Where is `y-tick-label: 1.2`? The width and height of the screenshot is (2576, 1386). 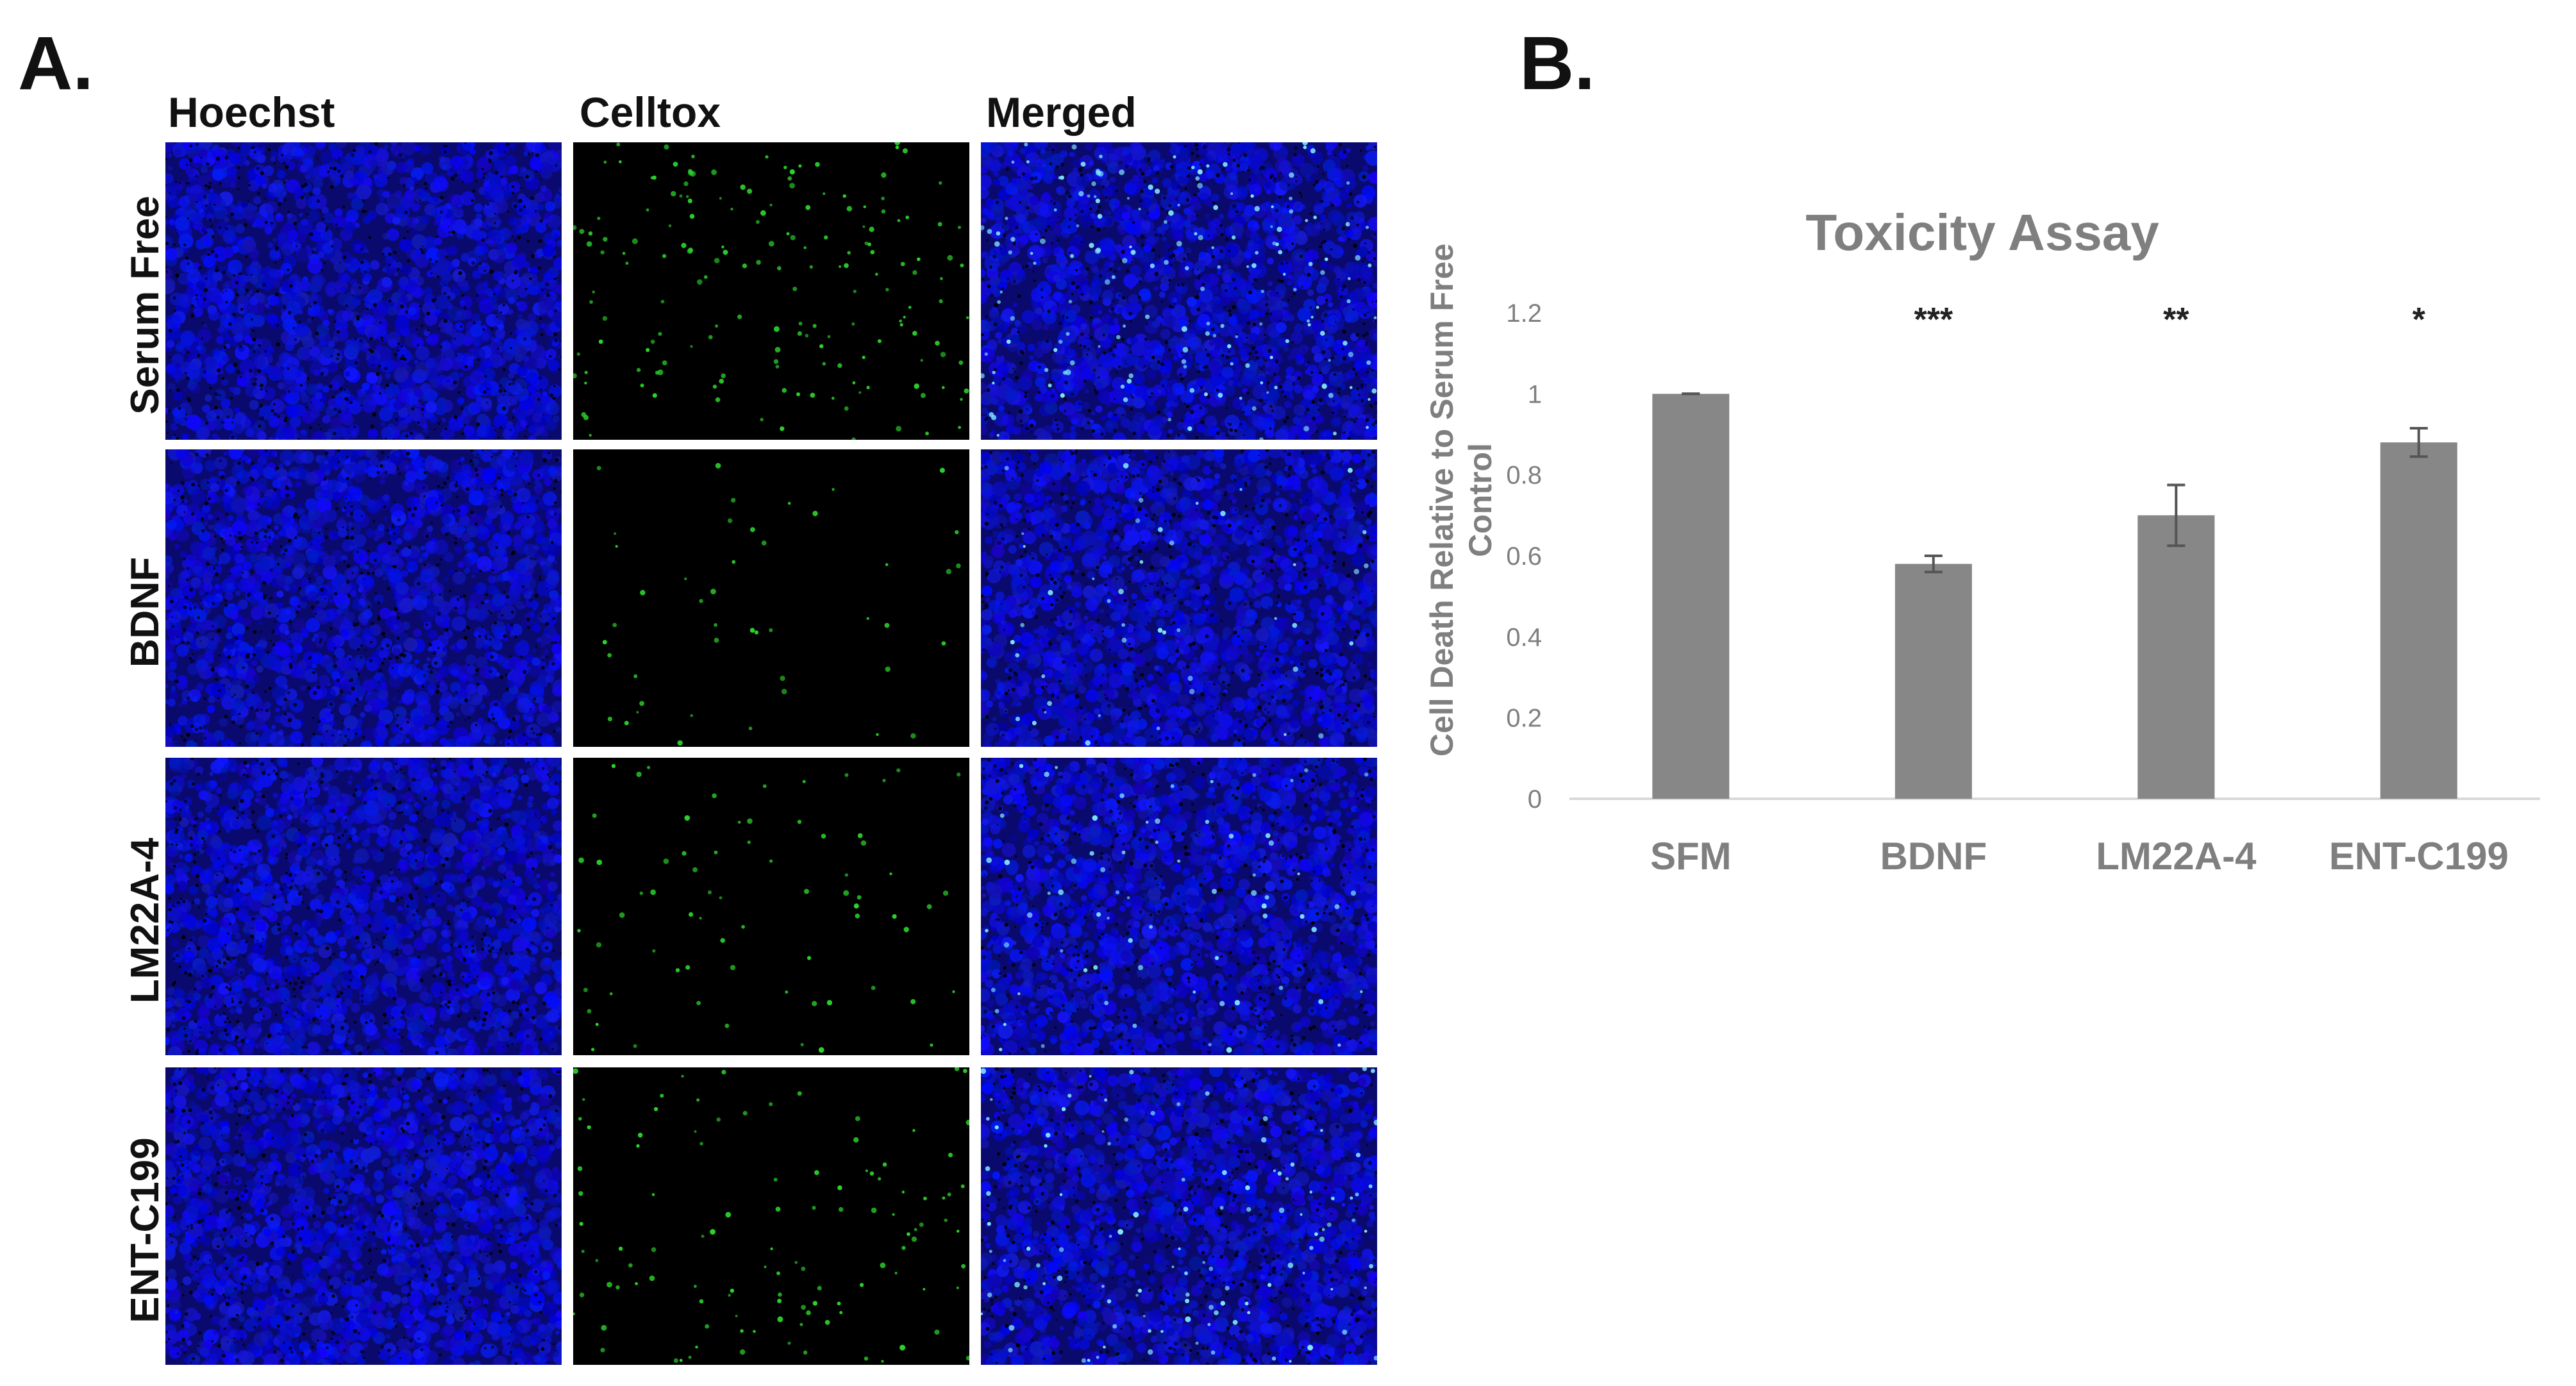 y-tick-label: 1.2 is located at coordinates (1524, 313).